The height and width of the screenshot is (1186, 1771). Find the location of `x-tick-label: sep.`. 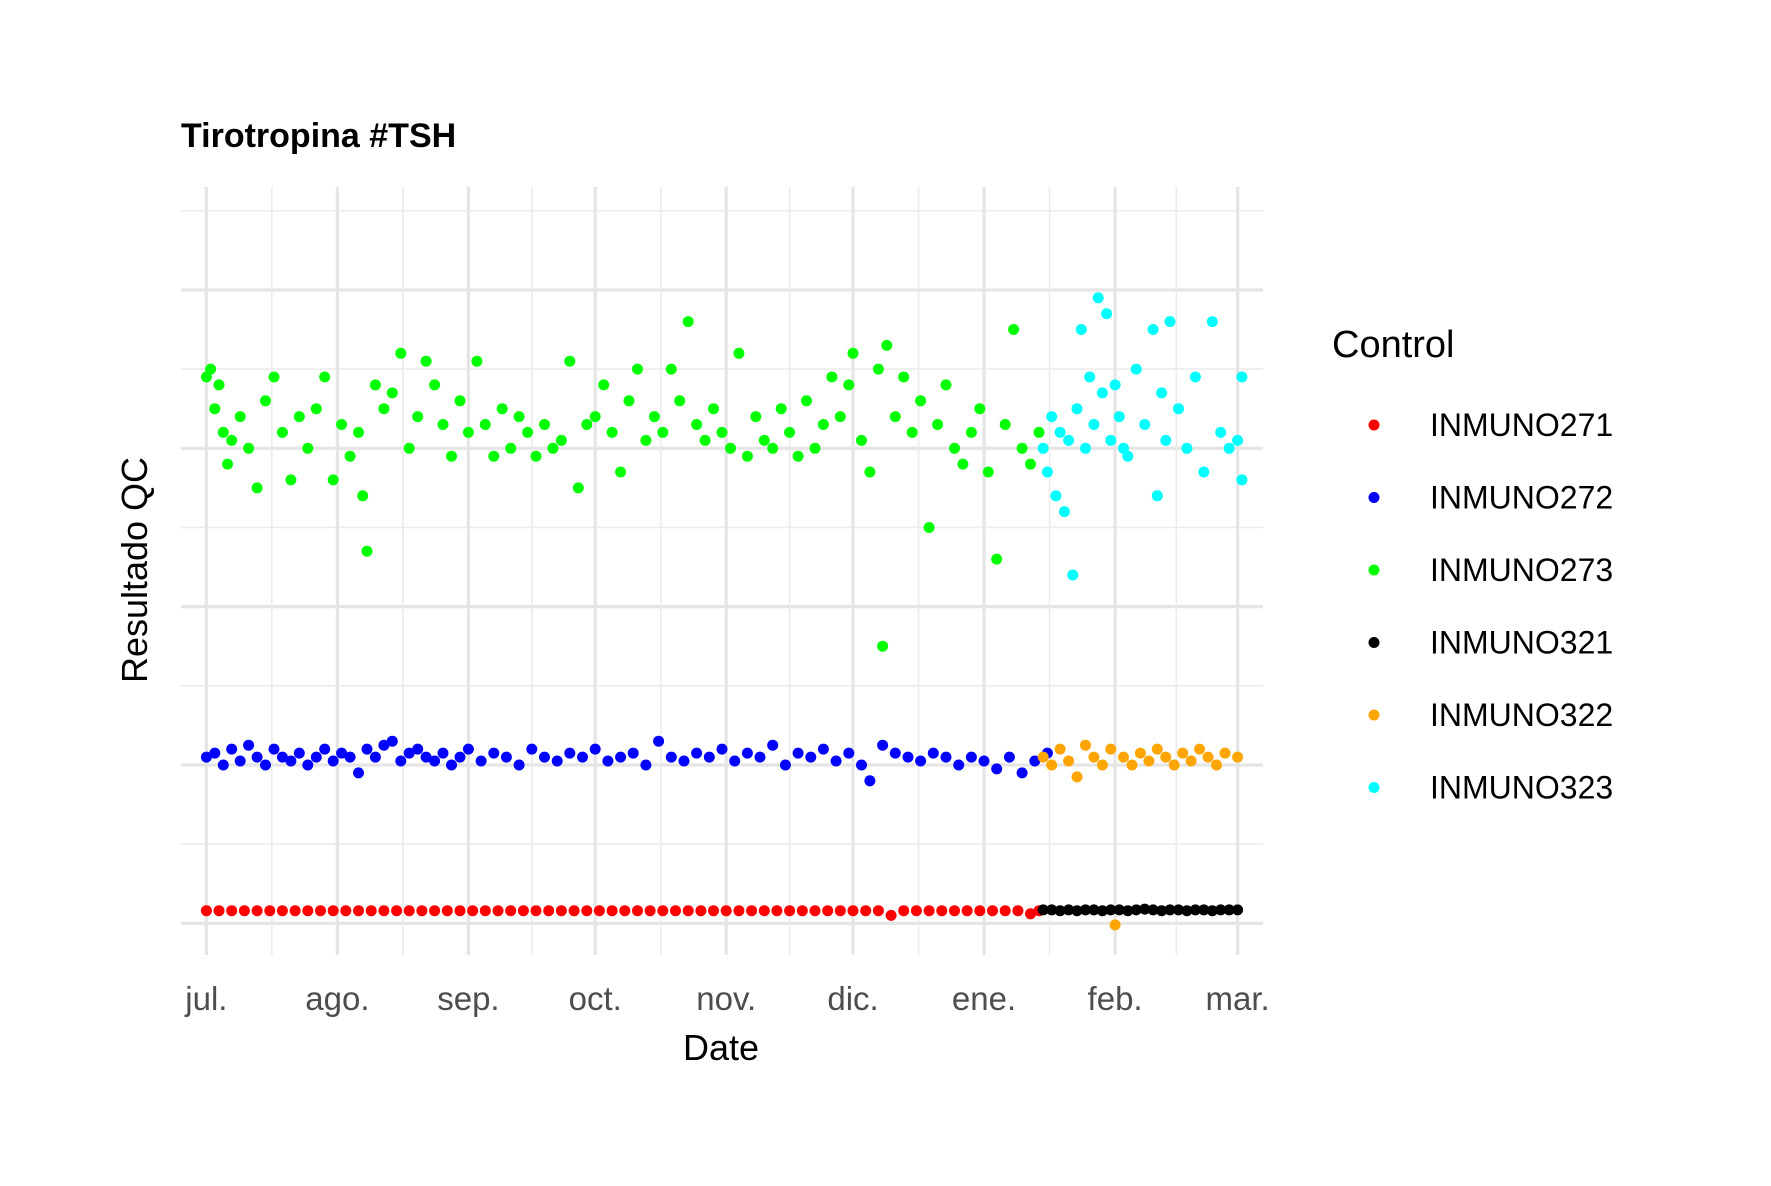

x-tick-label: sep. is located at coordinates (468, 998).